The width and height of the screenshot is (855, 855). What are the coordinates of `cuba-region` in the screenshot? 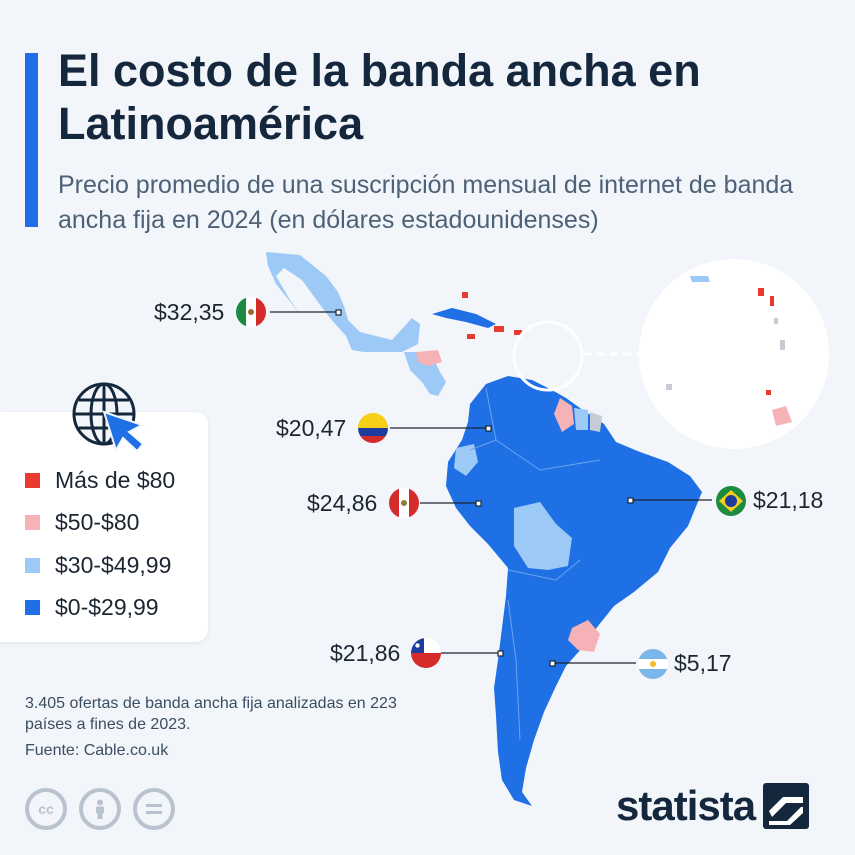 It's located at (464, 318).